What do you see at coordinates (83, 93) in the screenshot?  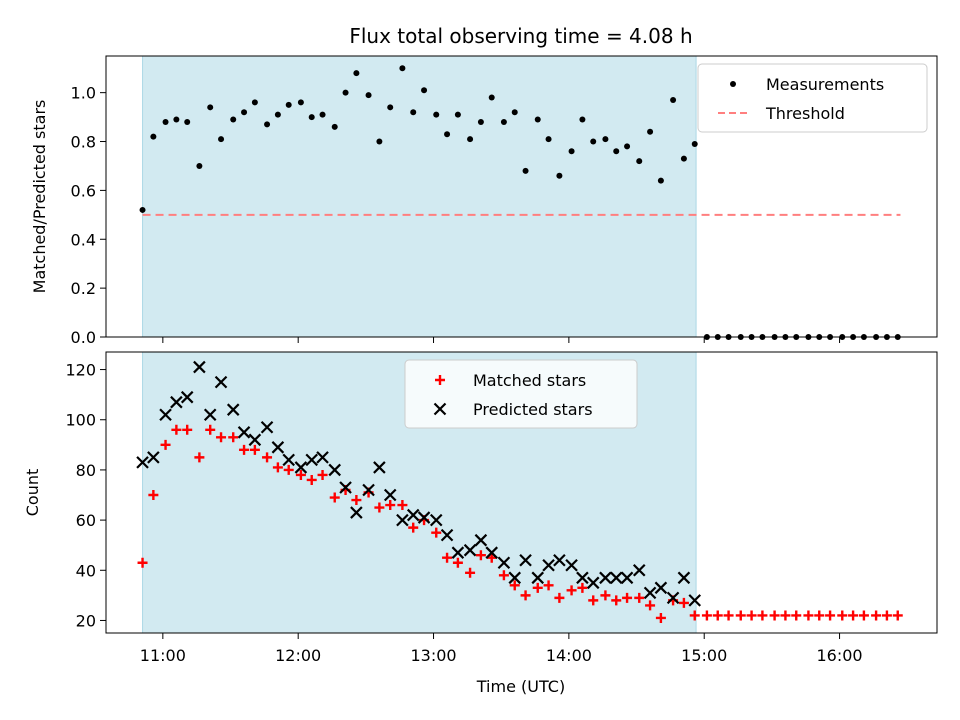 I see `y-tick-label: 1.0` at bounding box center [83, 93].